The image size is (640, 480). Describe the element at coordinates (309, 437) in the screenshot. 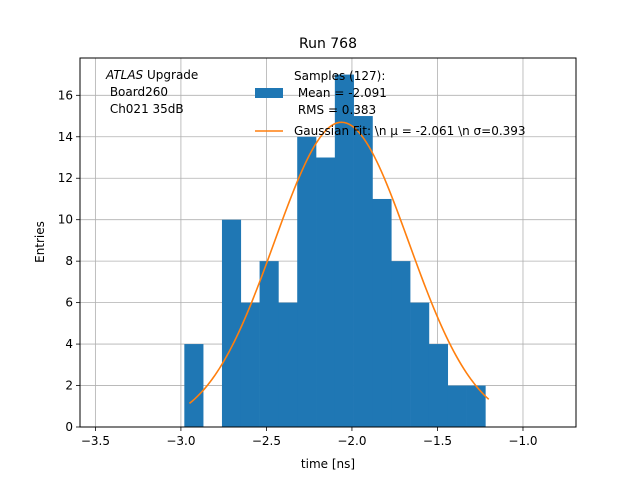

I see `x-axis-ticks: −3.5 −3.0 −2.5 −2.0 −1.5 −1.0` at that location.